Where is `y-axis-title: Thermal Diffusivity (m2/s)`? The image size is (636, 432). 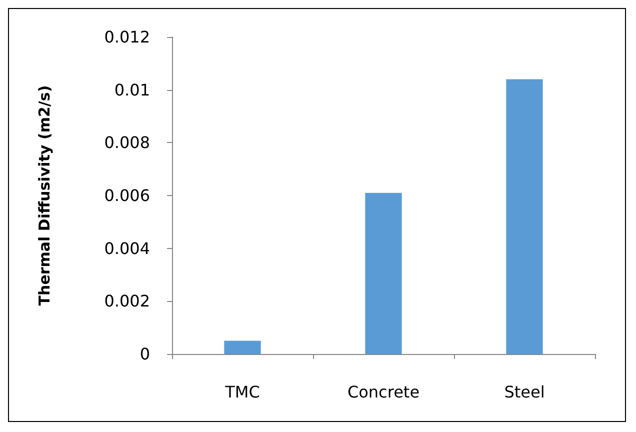
y-axis-title: Thermal Diffusivity (m2/s) is located at coordinates (45, 195).